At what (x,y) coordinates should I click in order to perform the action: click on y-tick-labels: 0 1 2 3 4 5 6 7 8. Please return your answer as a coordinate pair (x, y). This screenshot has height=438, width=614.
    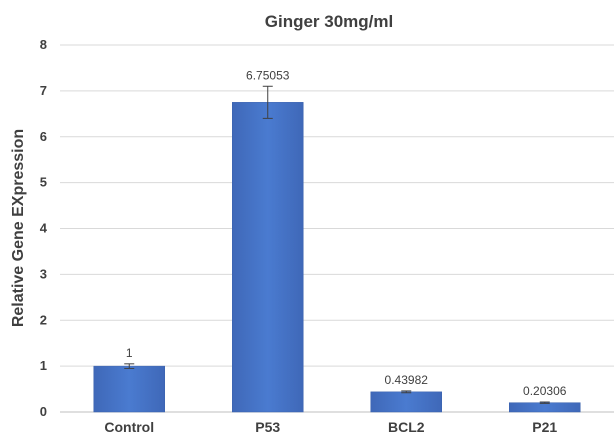
    Looking at the image, I should click on (44, 228).